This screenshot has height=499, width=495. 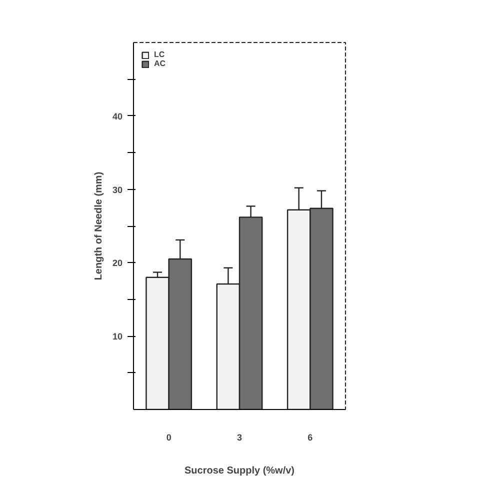 I want to click on x-axis-title: Sucrose Supply (%w/v), so click(x=239, y=471).